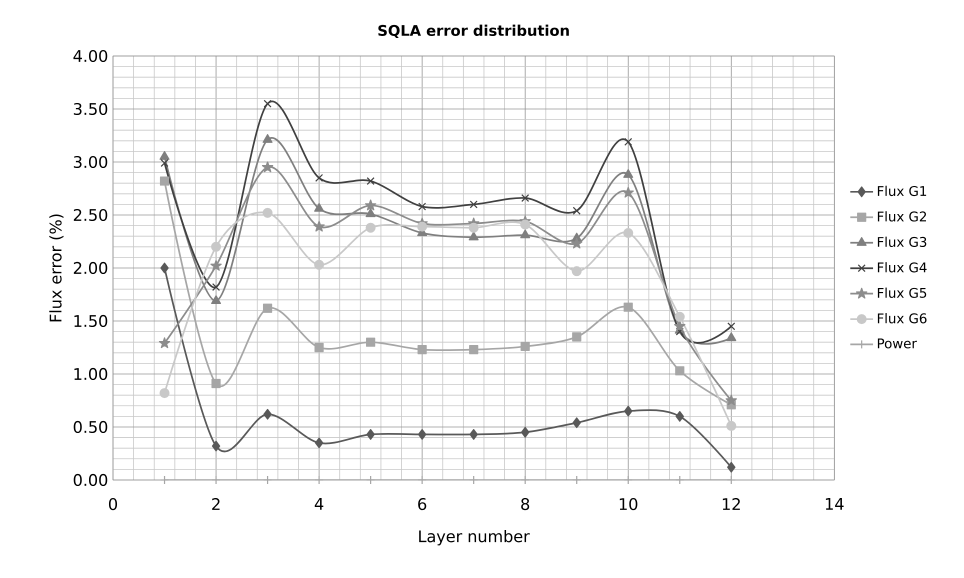 The image size is (964, 578). I want to click on legend-label: Flux G2, so click(902, 216).